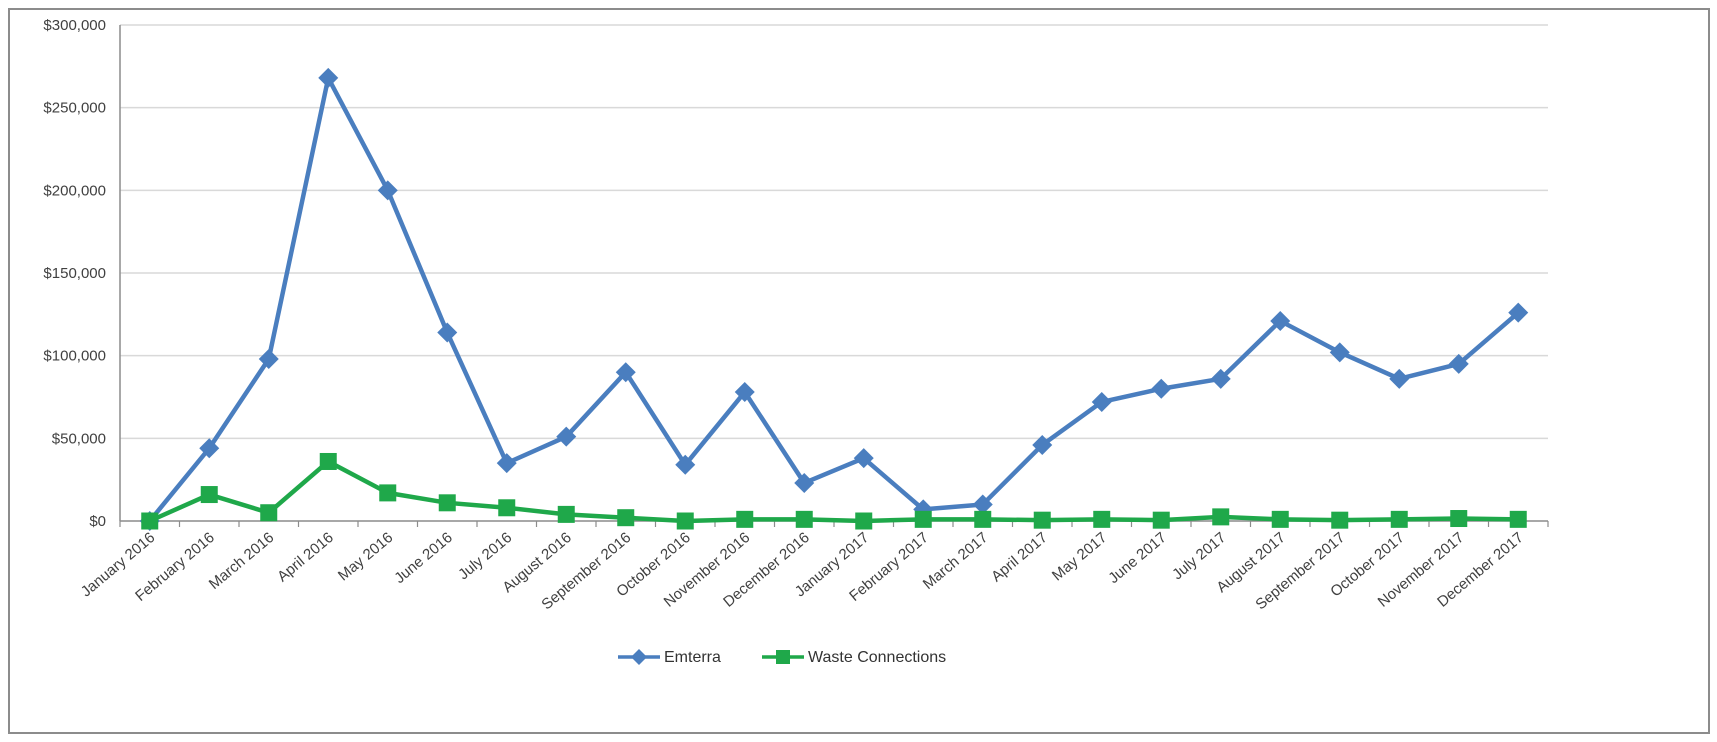 The width and height of the screenshot is (1717, 742). What do you see at coordinates (423, 558) in the screenshot?
I see `x-tick-label: June 2016` at bounding box center [423, 558].